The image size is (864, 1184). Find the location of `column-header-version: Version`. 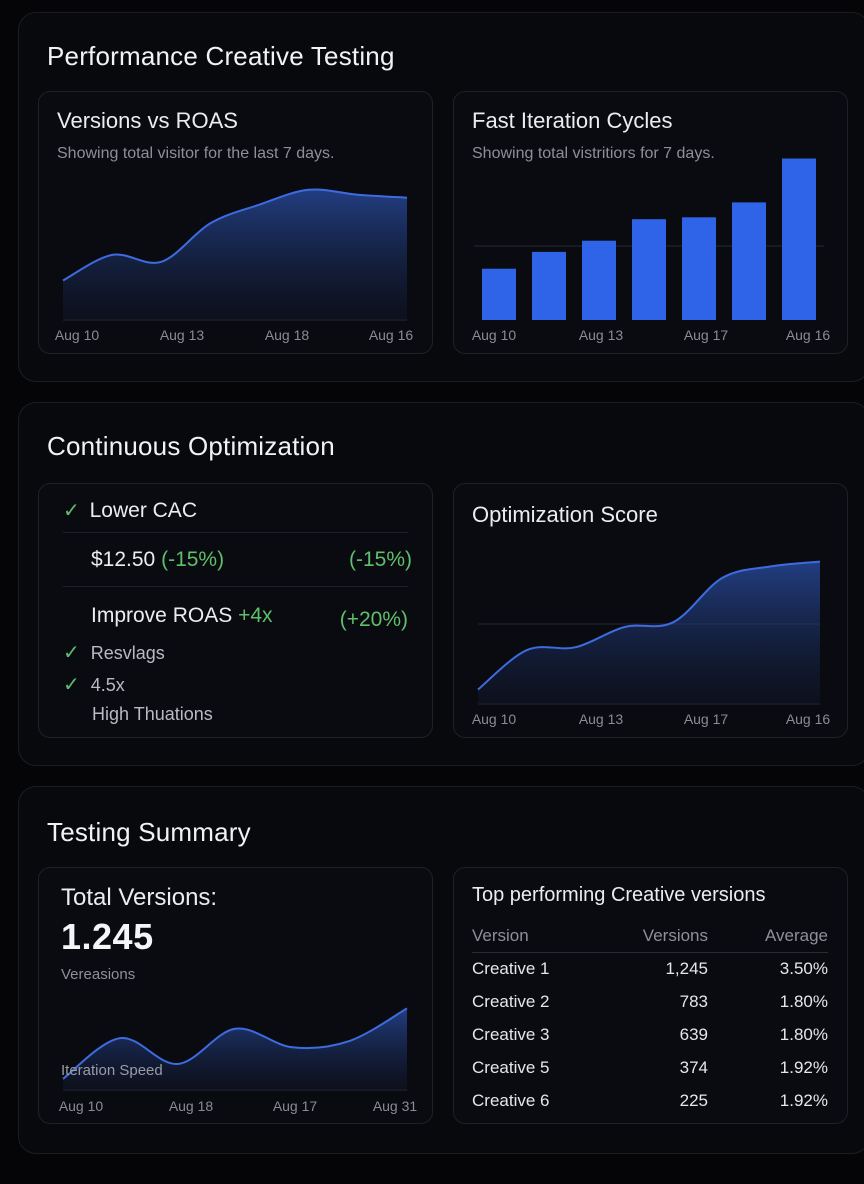

column-header-version: Version is located at coordinates (547, 939).